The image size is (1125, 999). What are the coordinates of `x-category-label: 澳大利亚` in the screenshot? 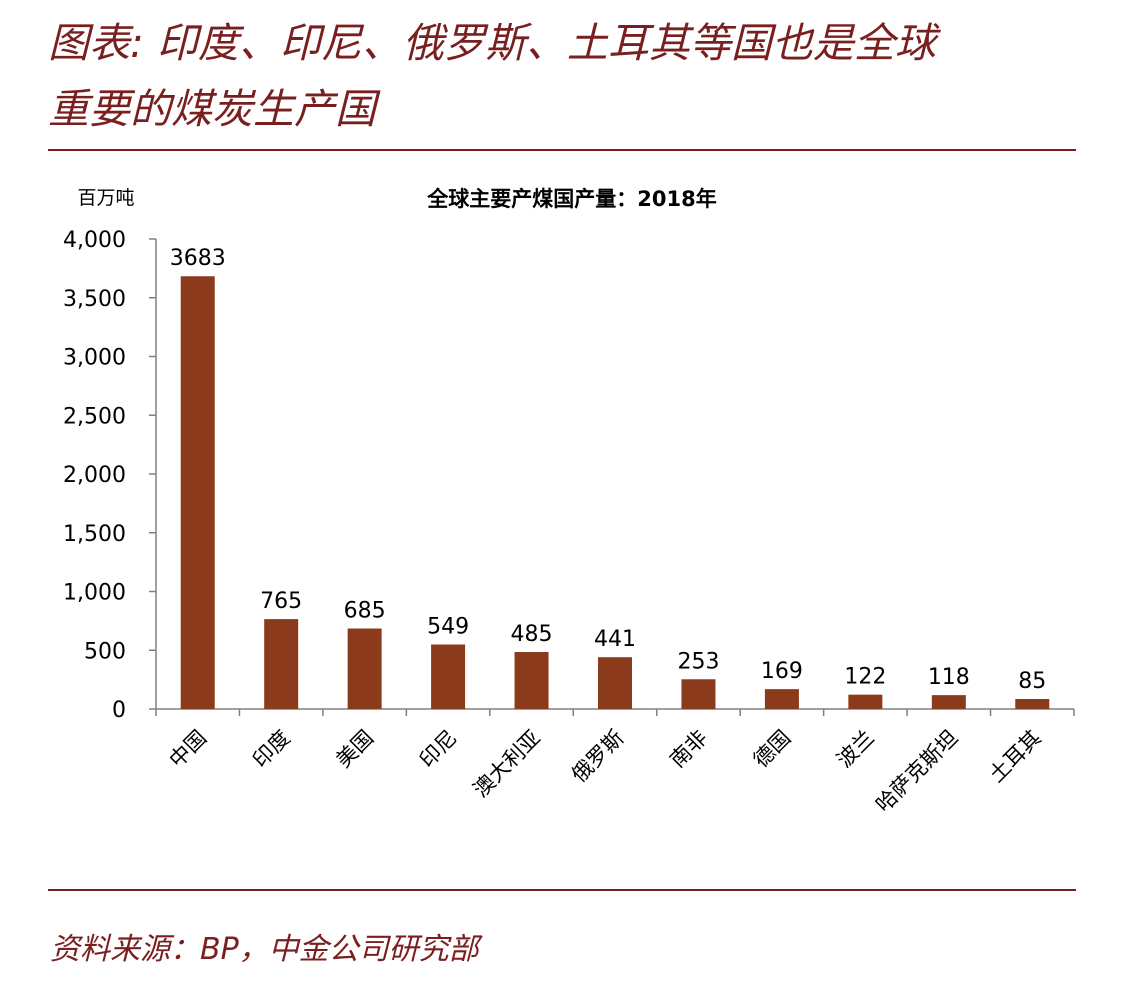 It's located at (507, 764).